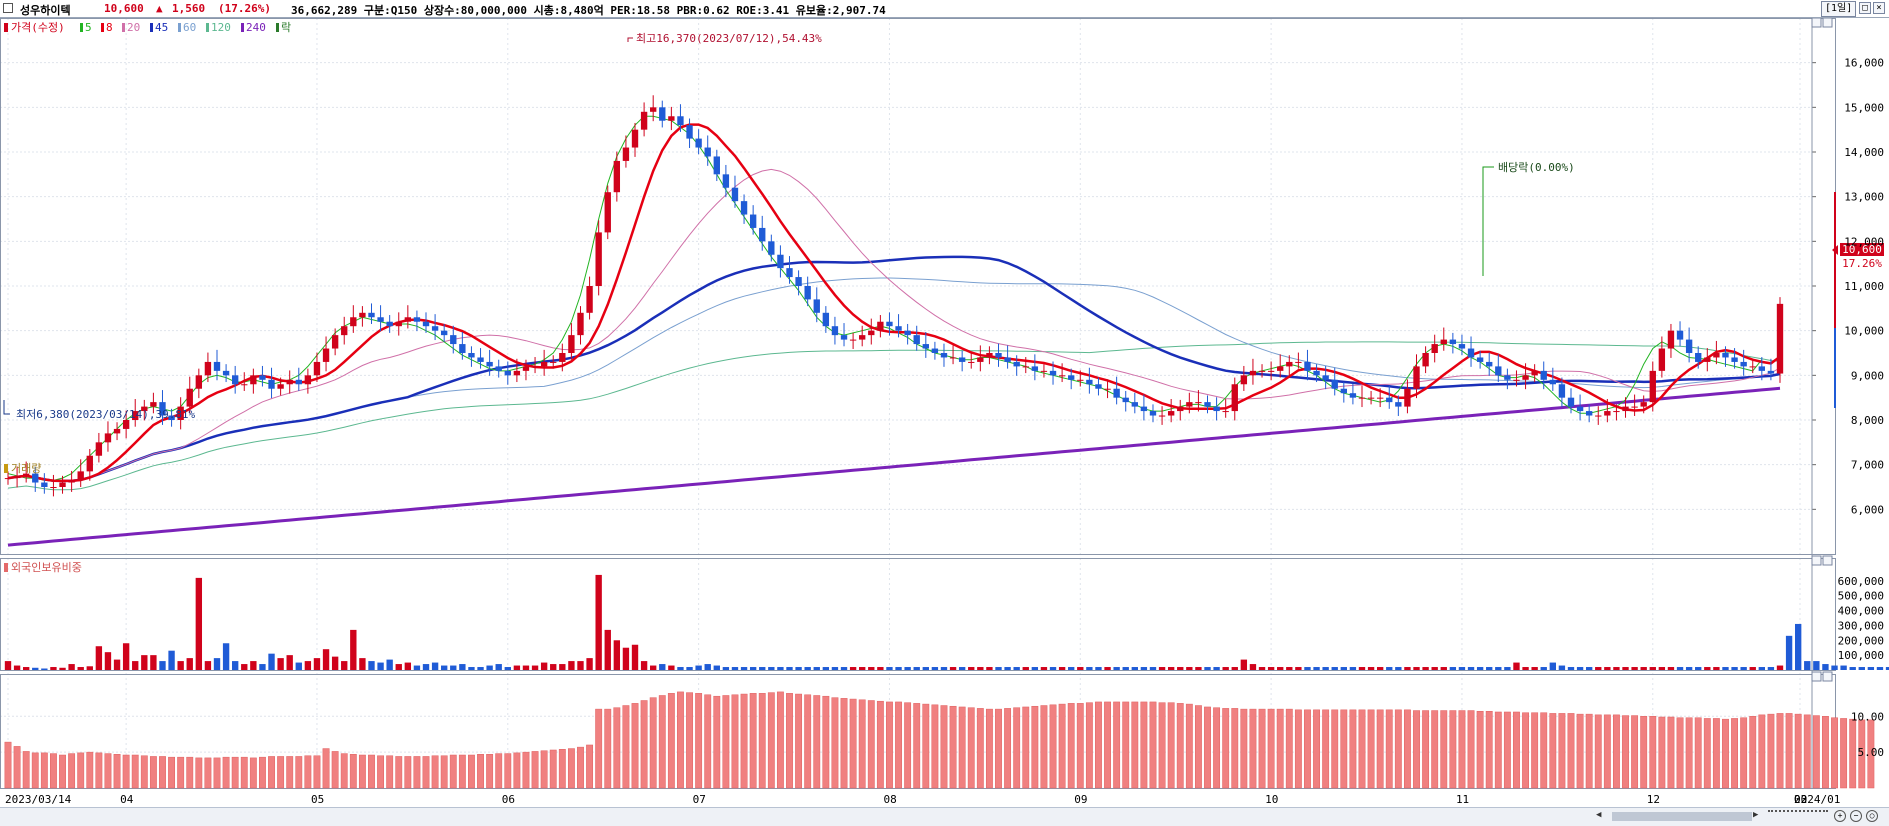 The height and width of the screenshot is (826, 1889). I want to click on zoom-slider, so click(1798, 811).